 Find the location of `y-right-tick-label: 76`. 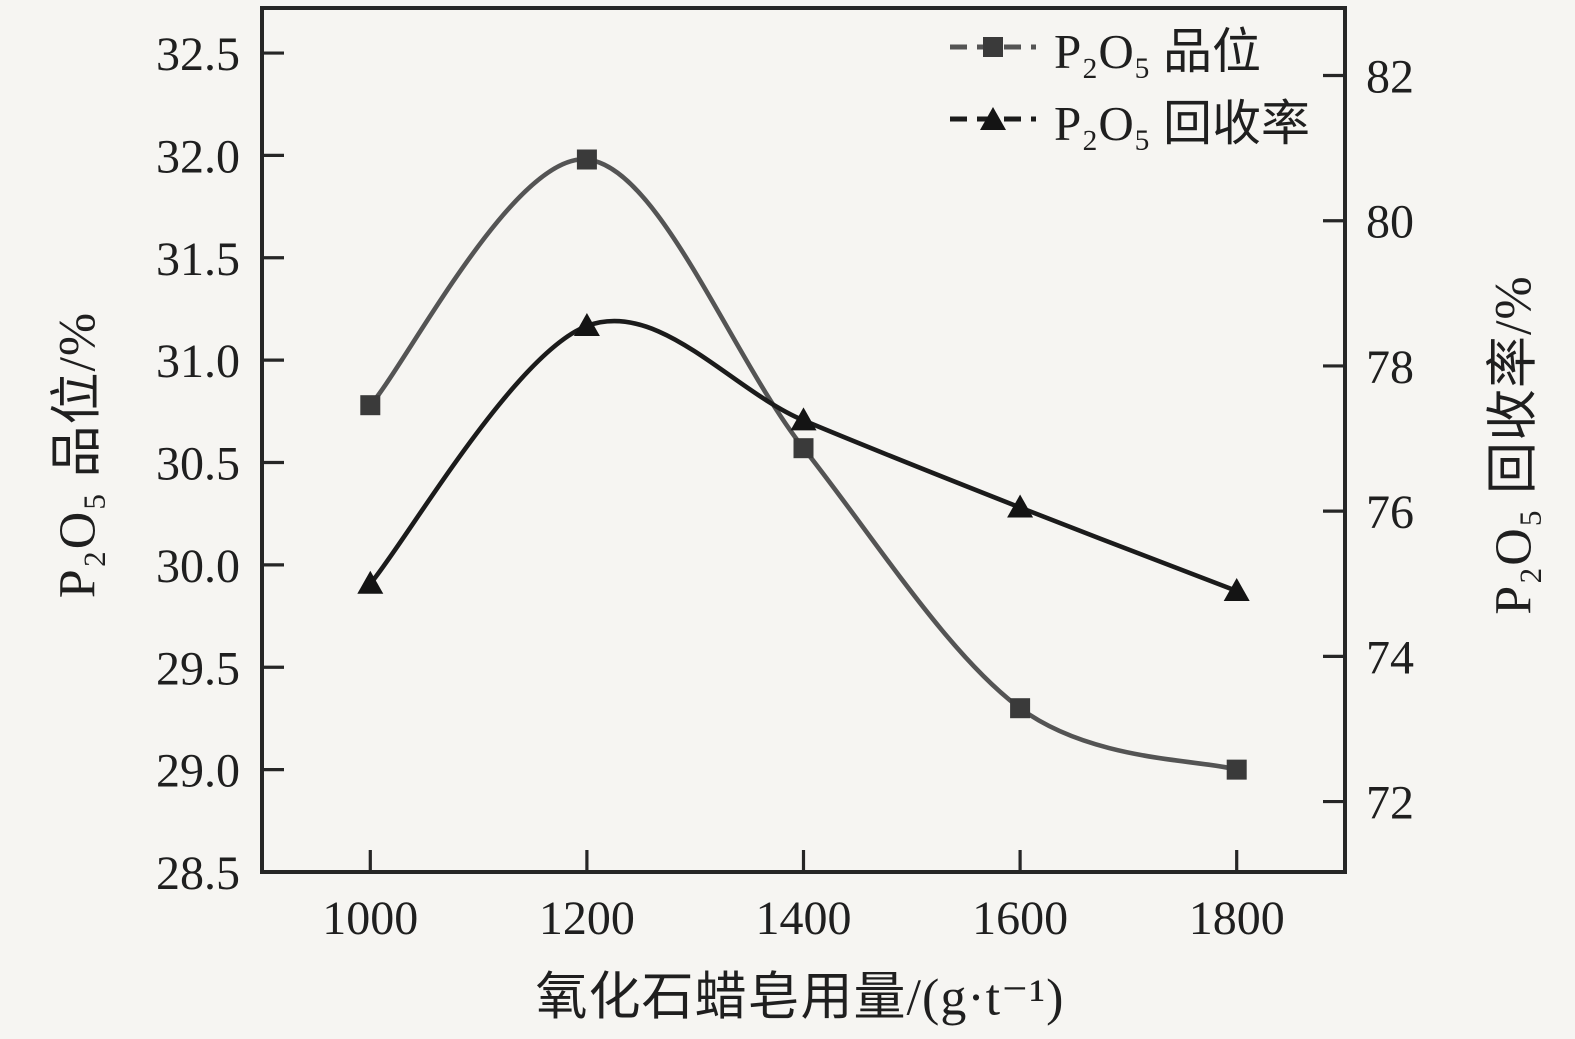

y-right-tick-label: 76 is located at coordinates (1390, 512).